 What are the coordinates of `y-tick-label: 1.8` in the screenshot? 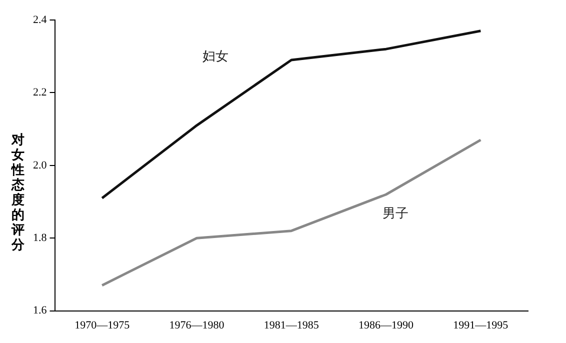 It's located at (40, 238).